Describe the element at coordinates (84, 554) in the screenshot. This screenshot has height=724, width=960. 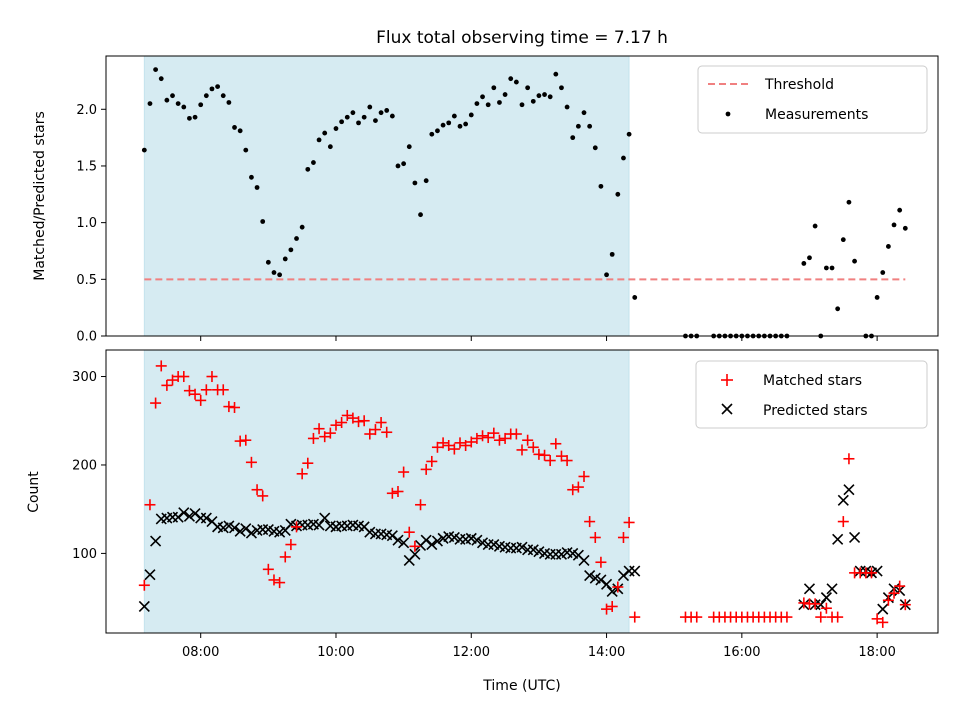
I see `bottom-ytick-label: 100` at that location.